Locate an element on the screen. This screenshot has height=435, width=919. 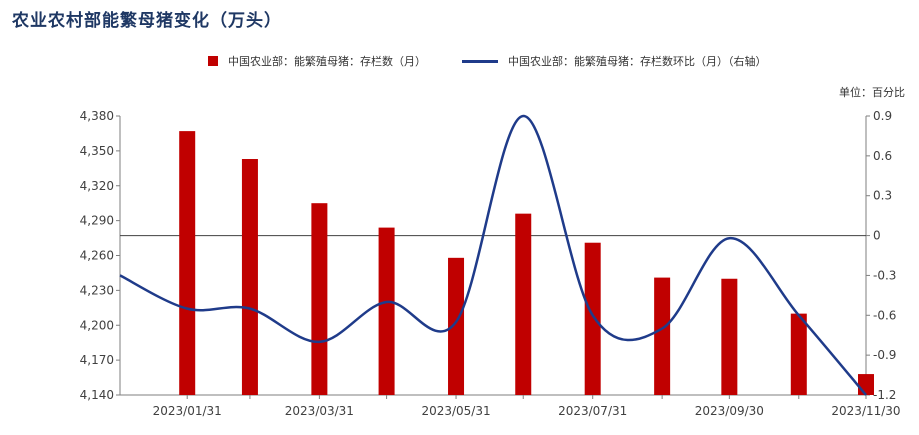
left-axis-tick-label: 4,200 is located at coordinates (97, 325).